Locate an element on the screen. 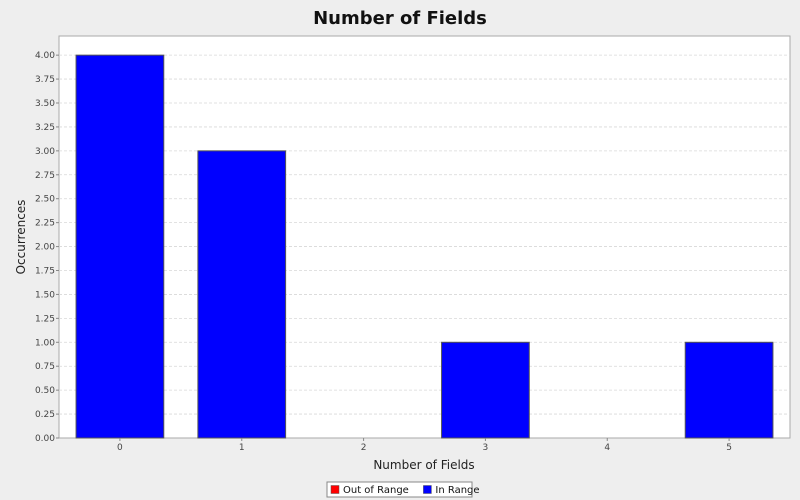  y-tick-label: 2.50 is located at coordinates (45, 200).